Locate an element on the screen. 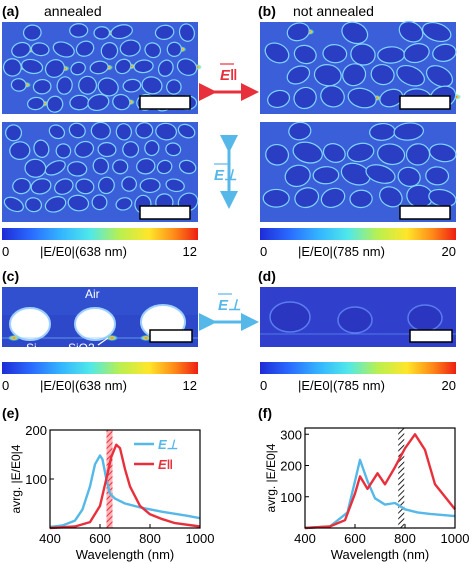 The image size is (474, 564). scale-bar-c is located at coordinates (171, 336).